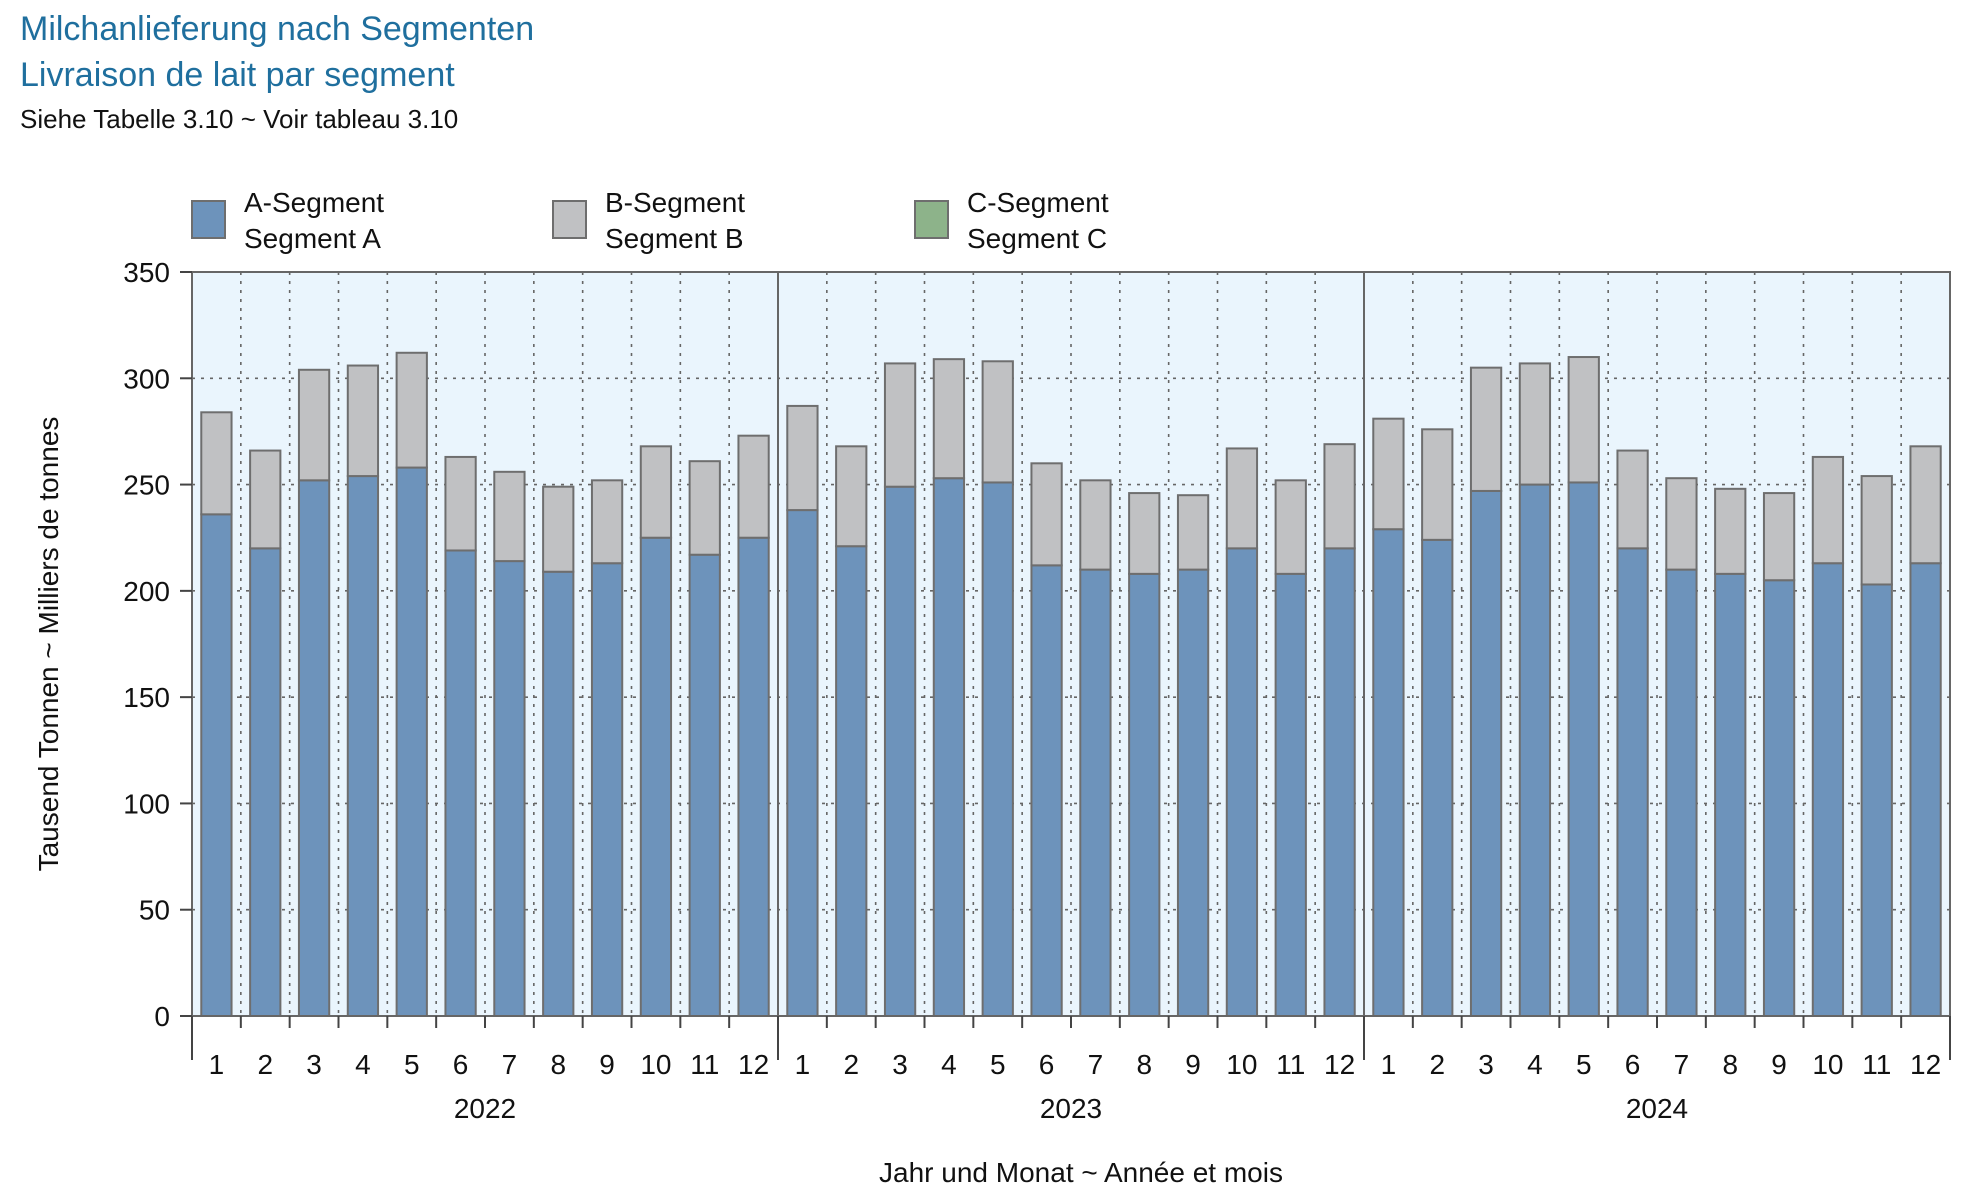  Describe the element at coordinates (312, 238) in the screenshot. I see `legend-label-fr: Segment A` at that location.